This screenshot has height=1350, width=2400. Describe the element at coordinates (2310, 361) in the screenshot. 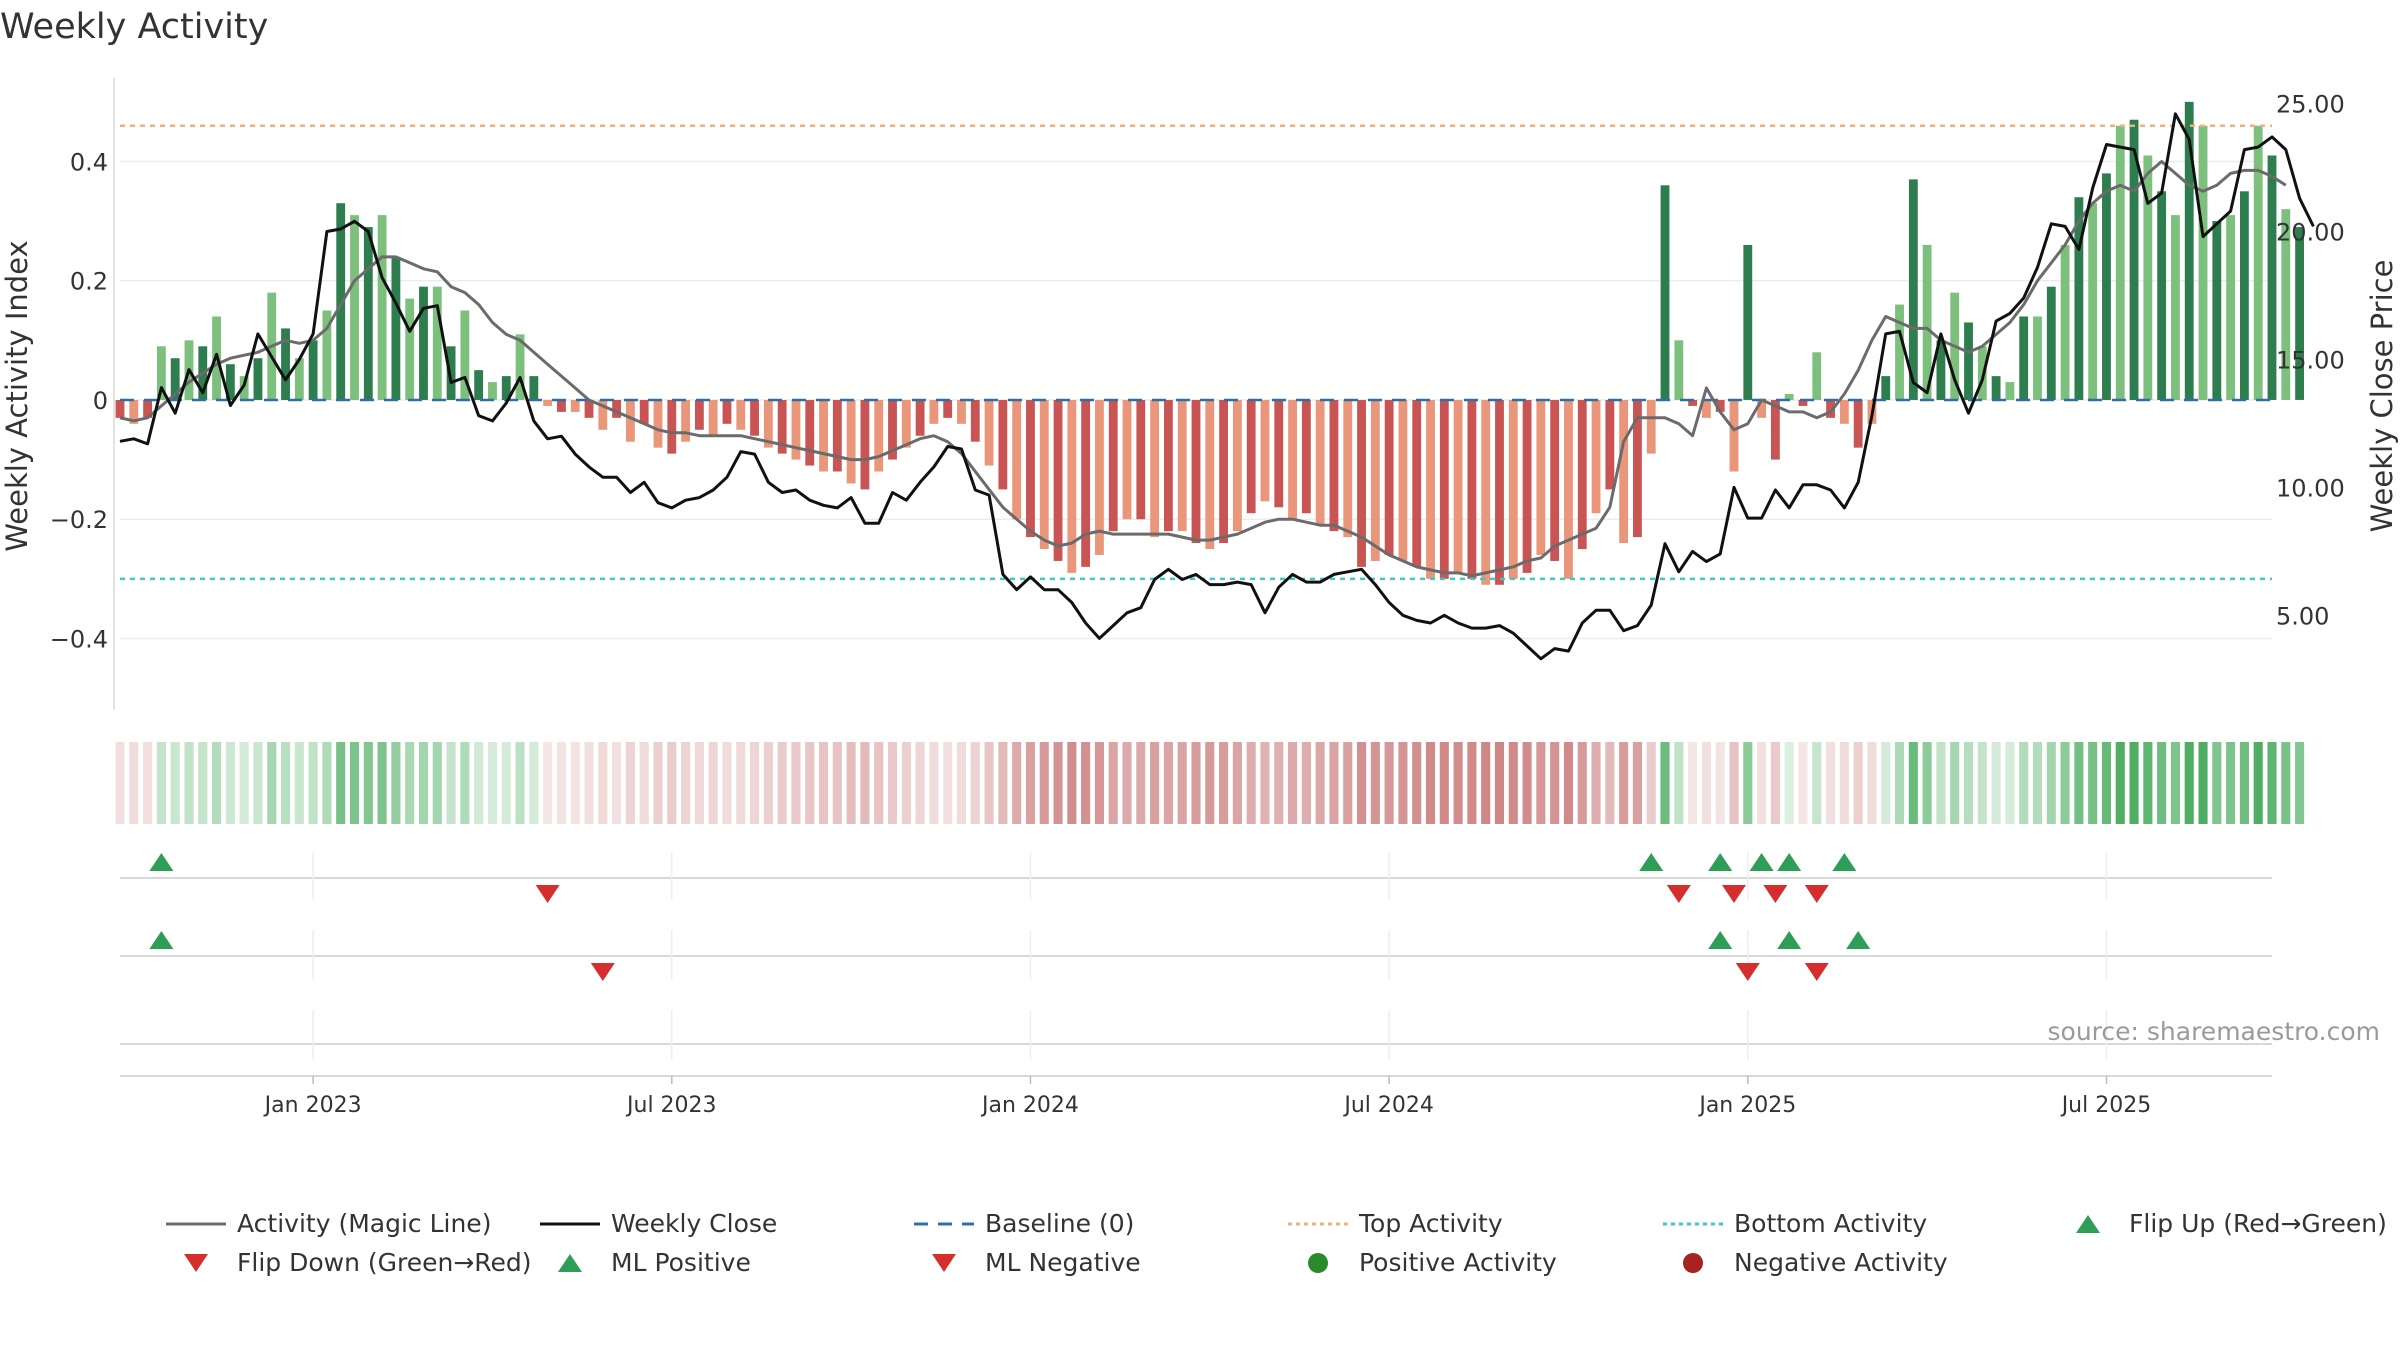

I see `y2-axis-ticks: 25.00 20.00 15.00 10.00 5.00` at that location.